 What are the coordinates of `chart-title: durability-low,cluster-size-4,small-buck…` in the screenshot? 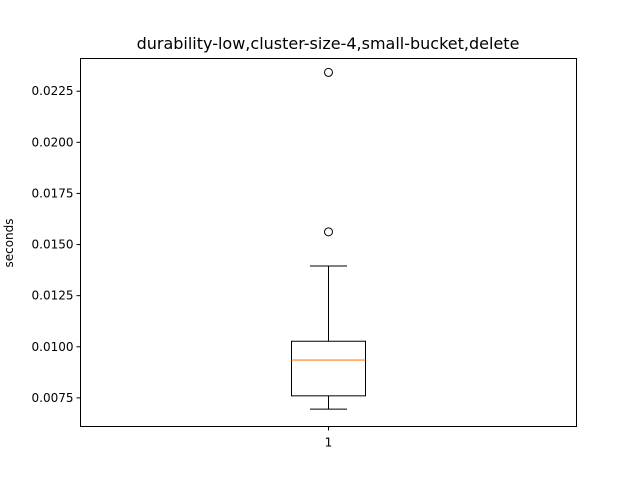 It's located at (328, 43).